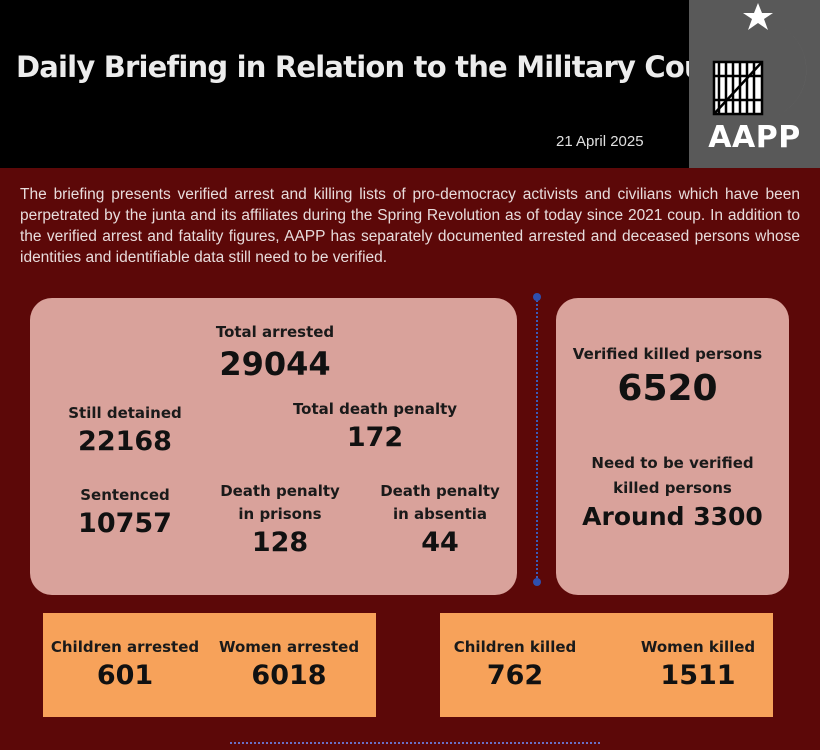 This screenshot has height=750, width=820. I want to click on death-penalty-prisons-label-2: in prisons, so click(280, 514).